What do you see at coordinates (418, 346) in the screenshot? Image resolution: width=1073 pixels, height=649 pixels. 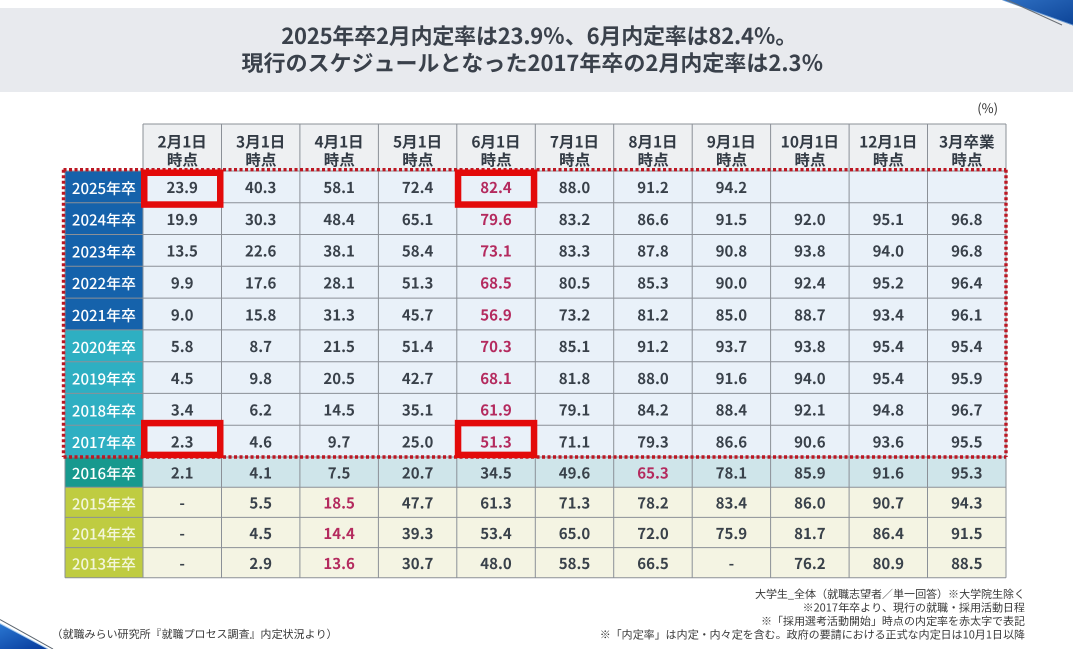 I see `svg-text: 51.4` at bounding box center [418, 346].